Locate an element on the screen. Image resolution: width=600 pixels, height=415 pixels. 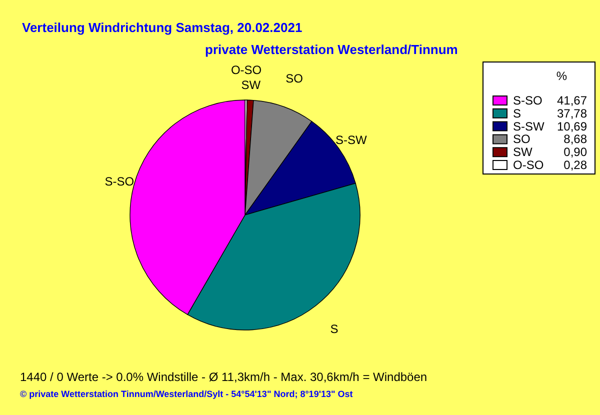
legend-label: SW is located at coordinates (523, 152).